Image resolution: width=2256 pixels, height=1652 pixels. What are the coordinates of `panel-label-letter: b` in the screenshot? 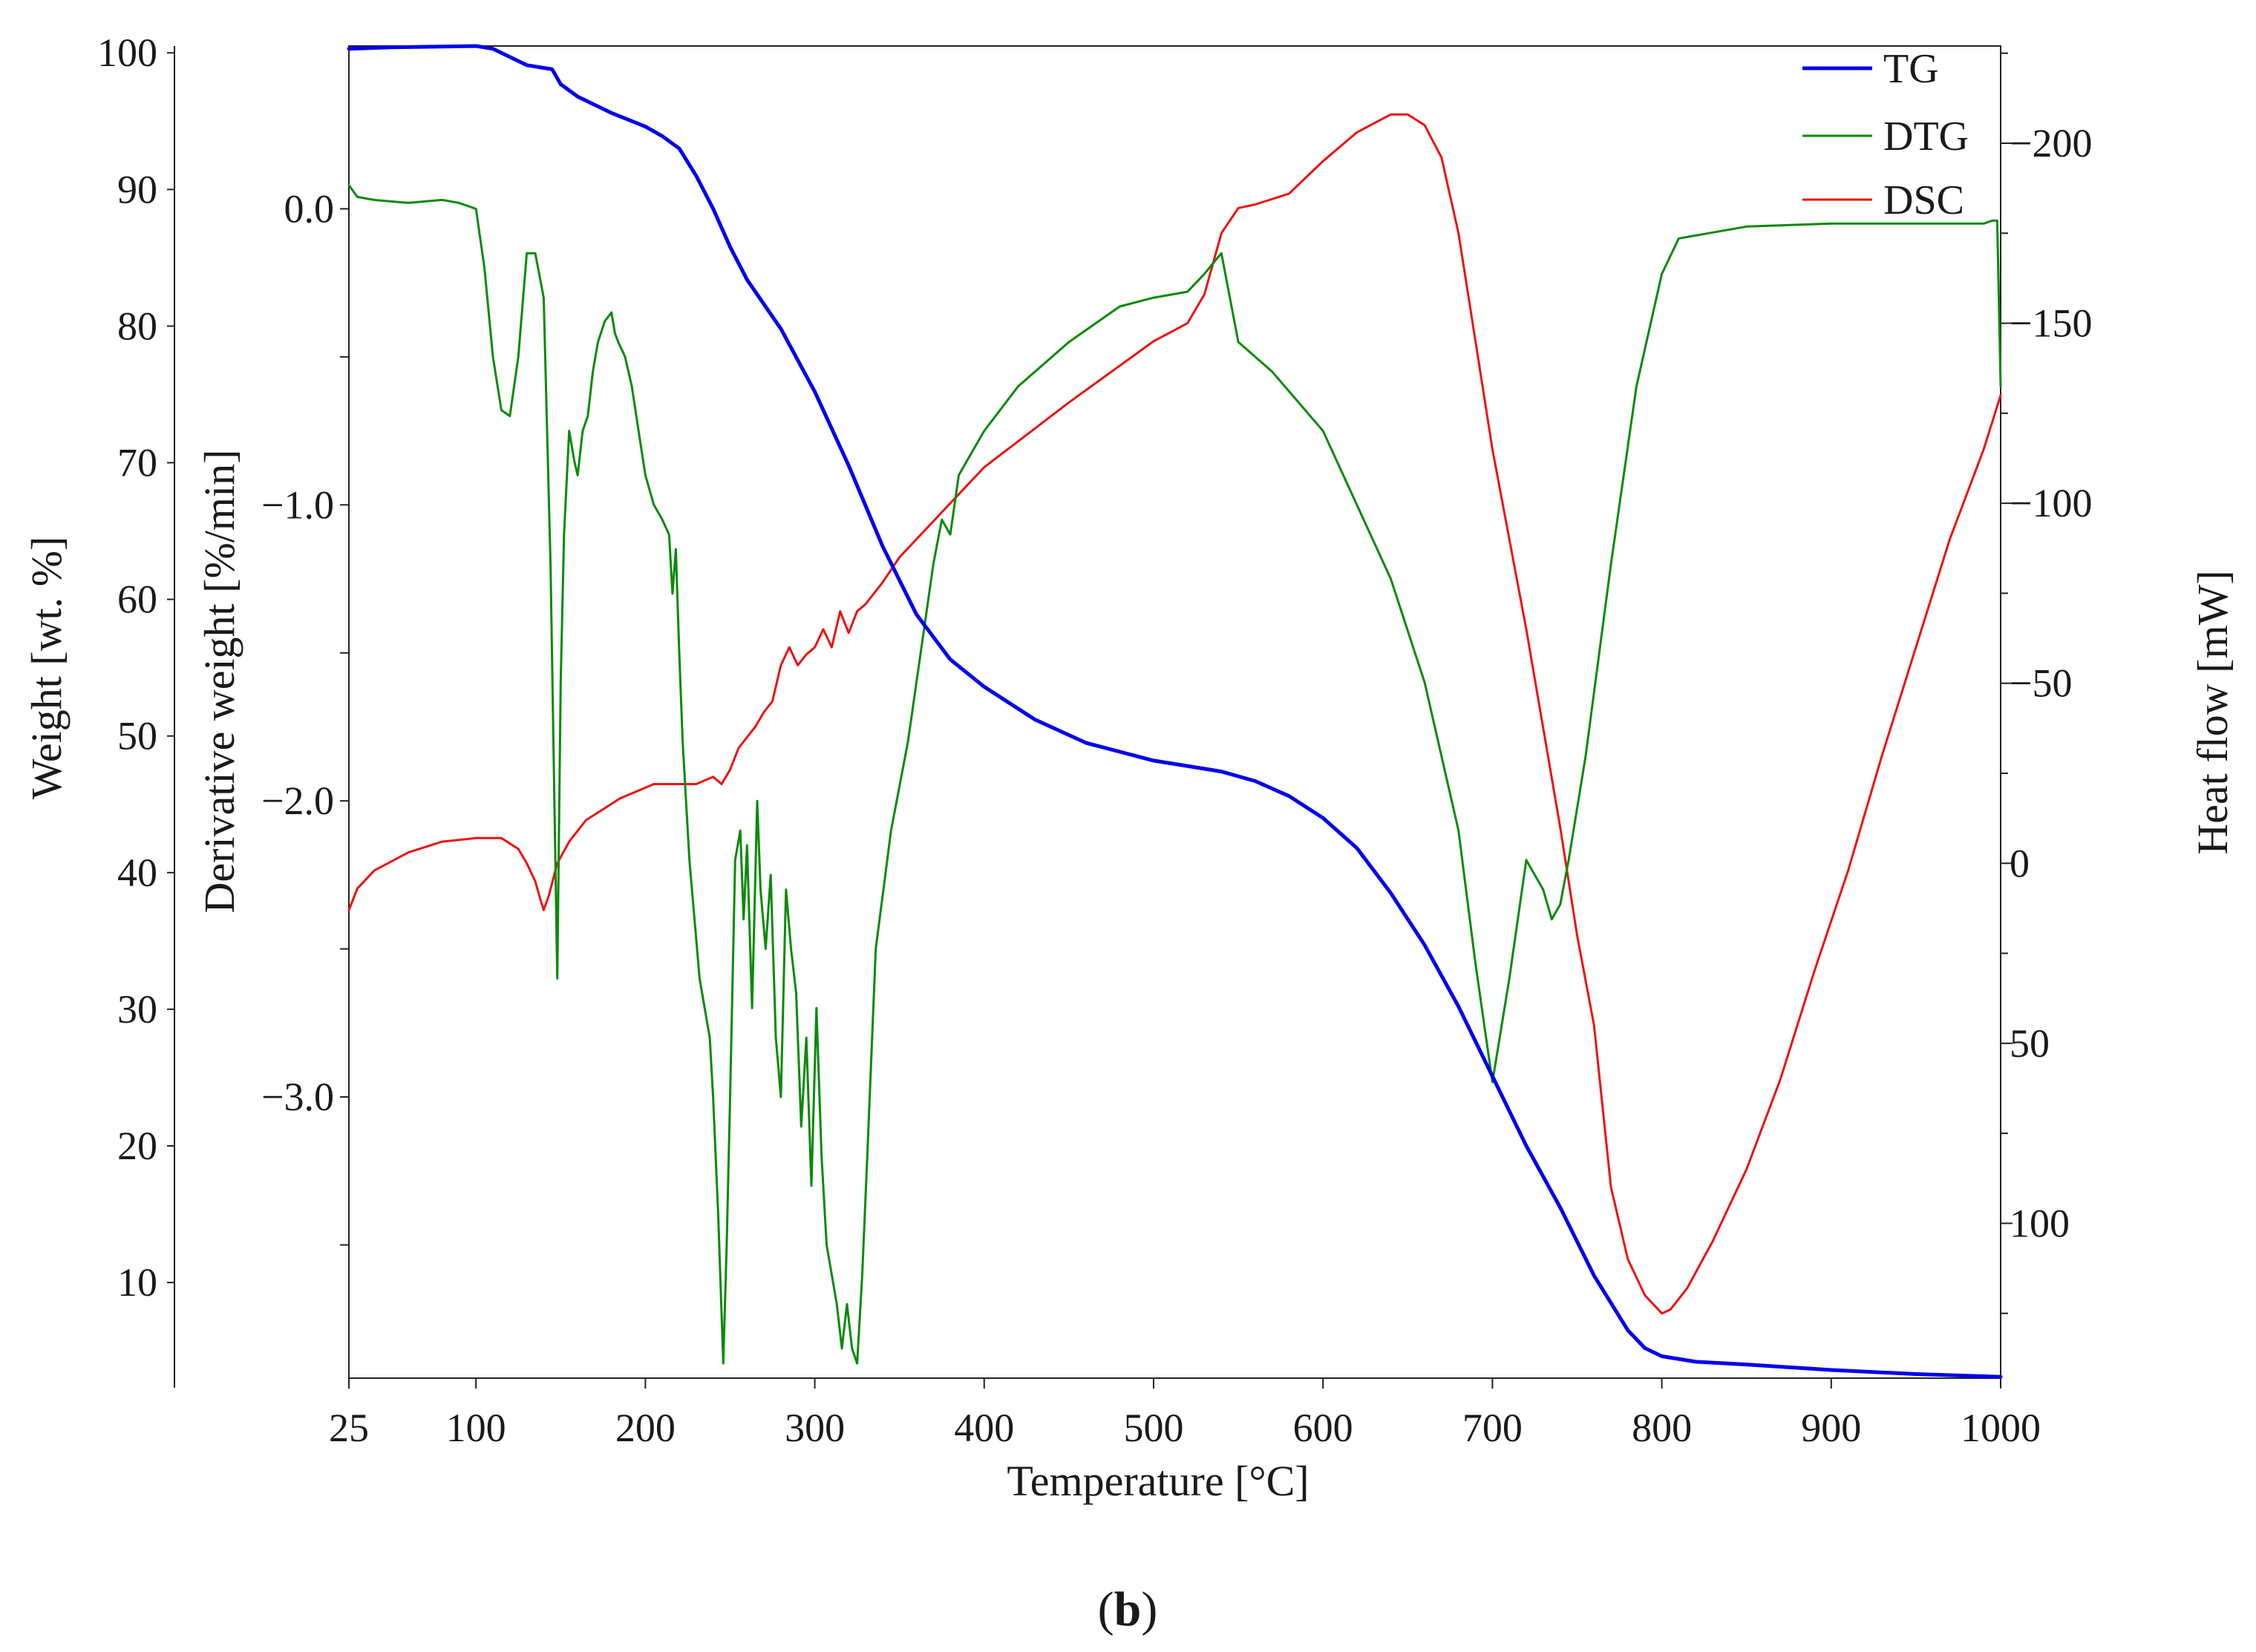 It's located at (1128, 1609).